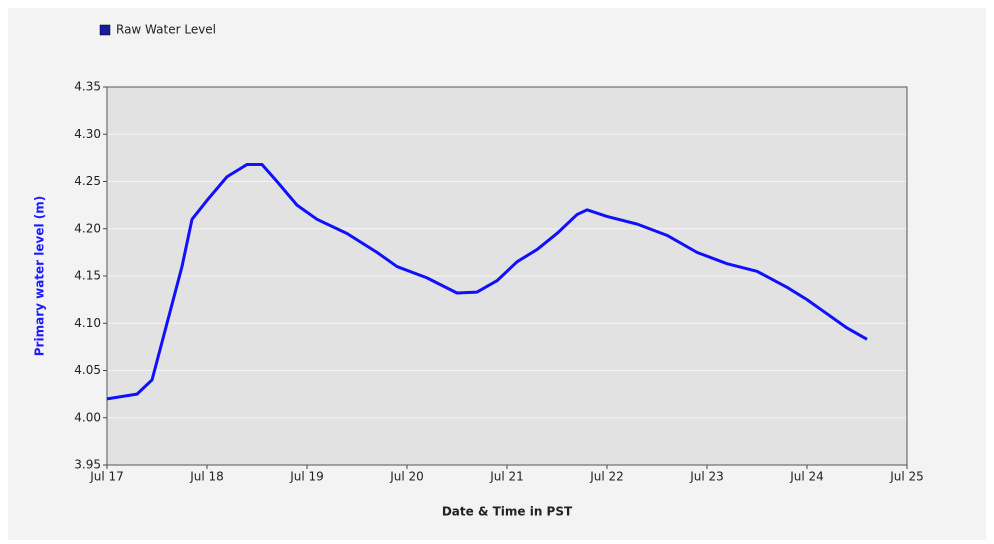 The image size is (994, 544). Describe the element at coordinates (507, 512) in the screenshot. I see `x-axis-label: Date & Time in PST` at that location.